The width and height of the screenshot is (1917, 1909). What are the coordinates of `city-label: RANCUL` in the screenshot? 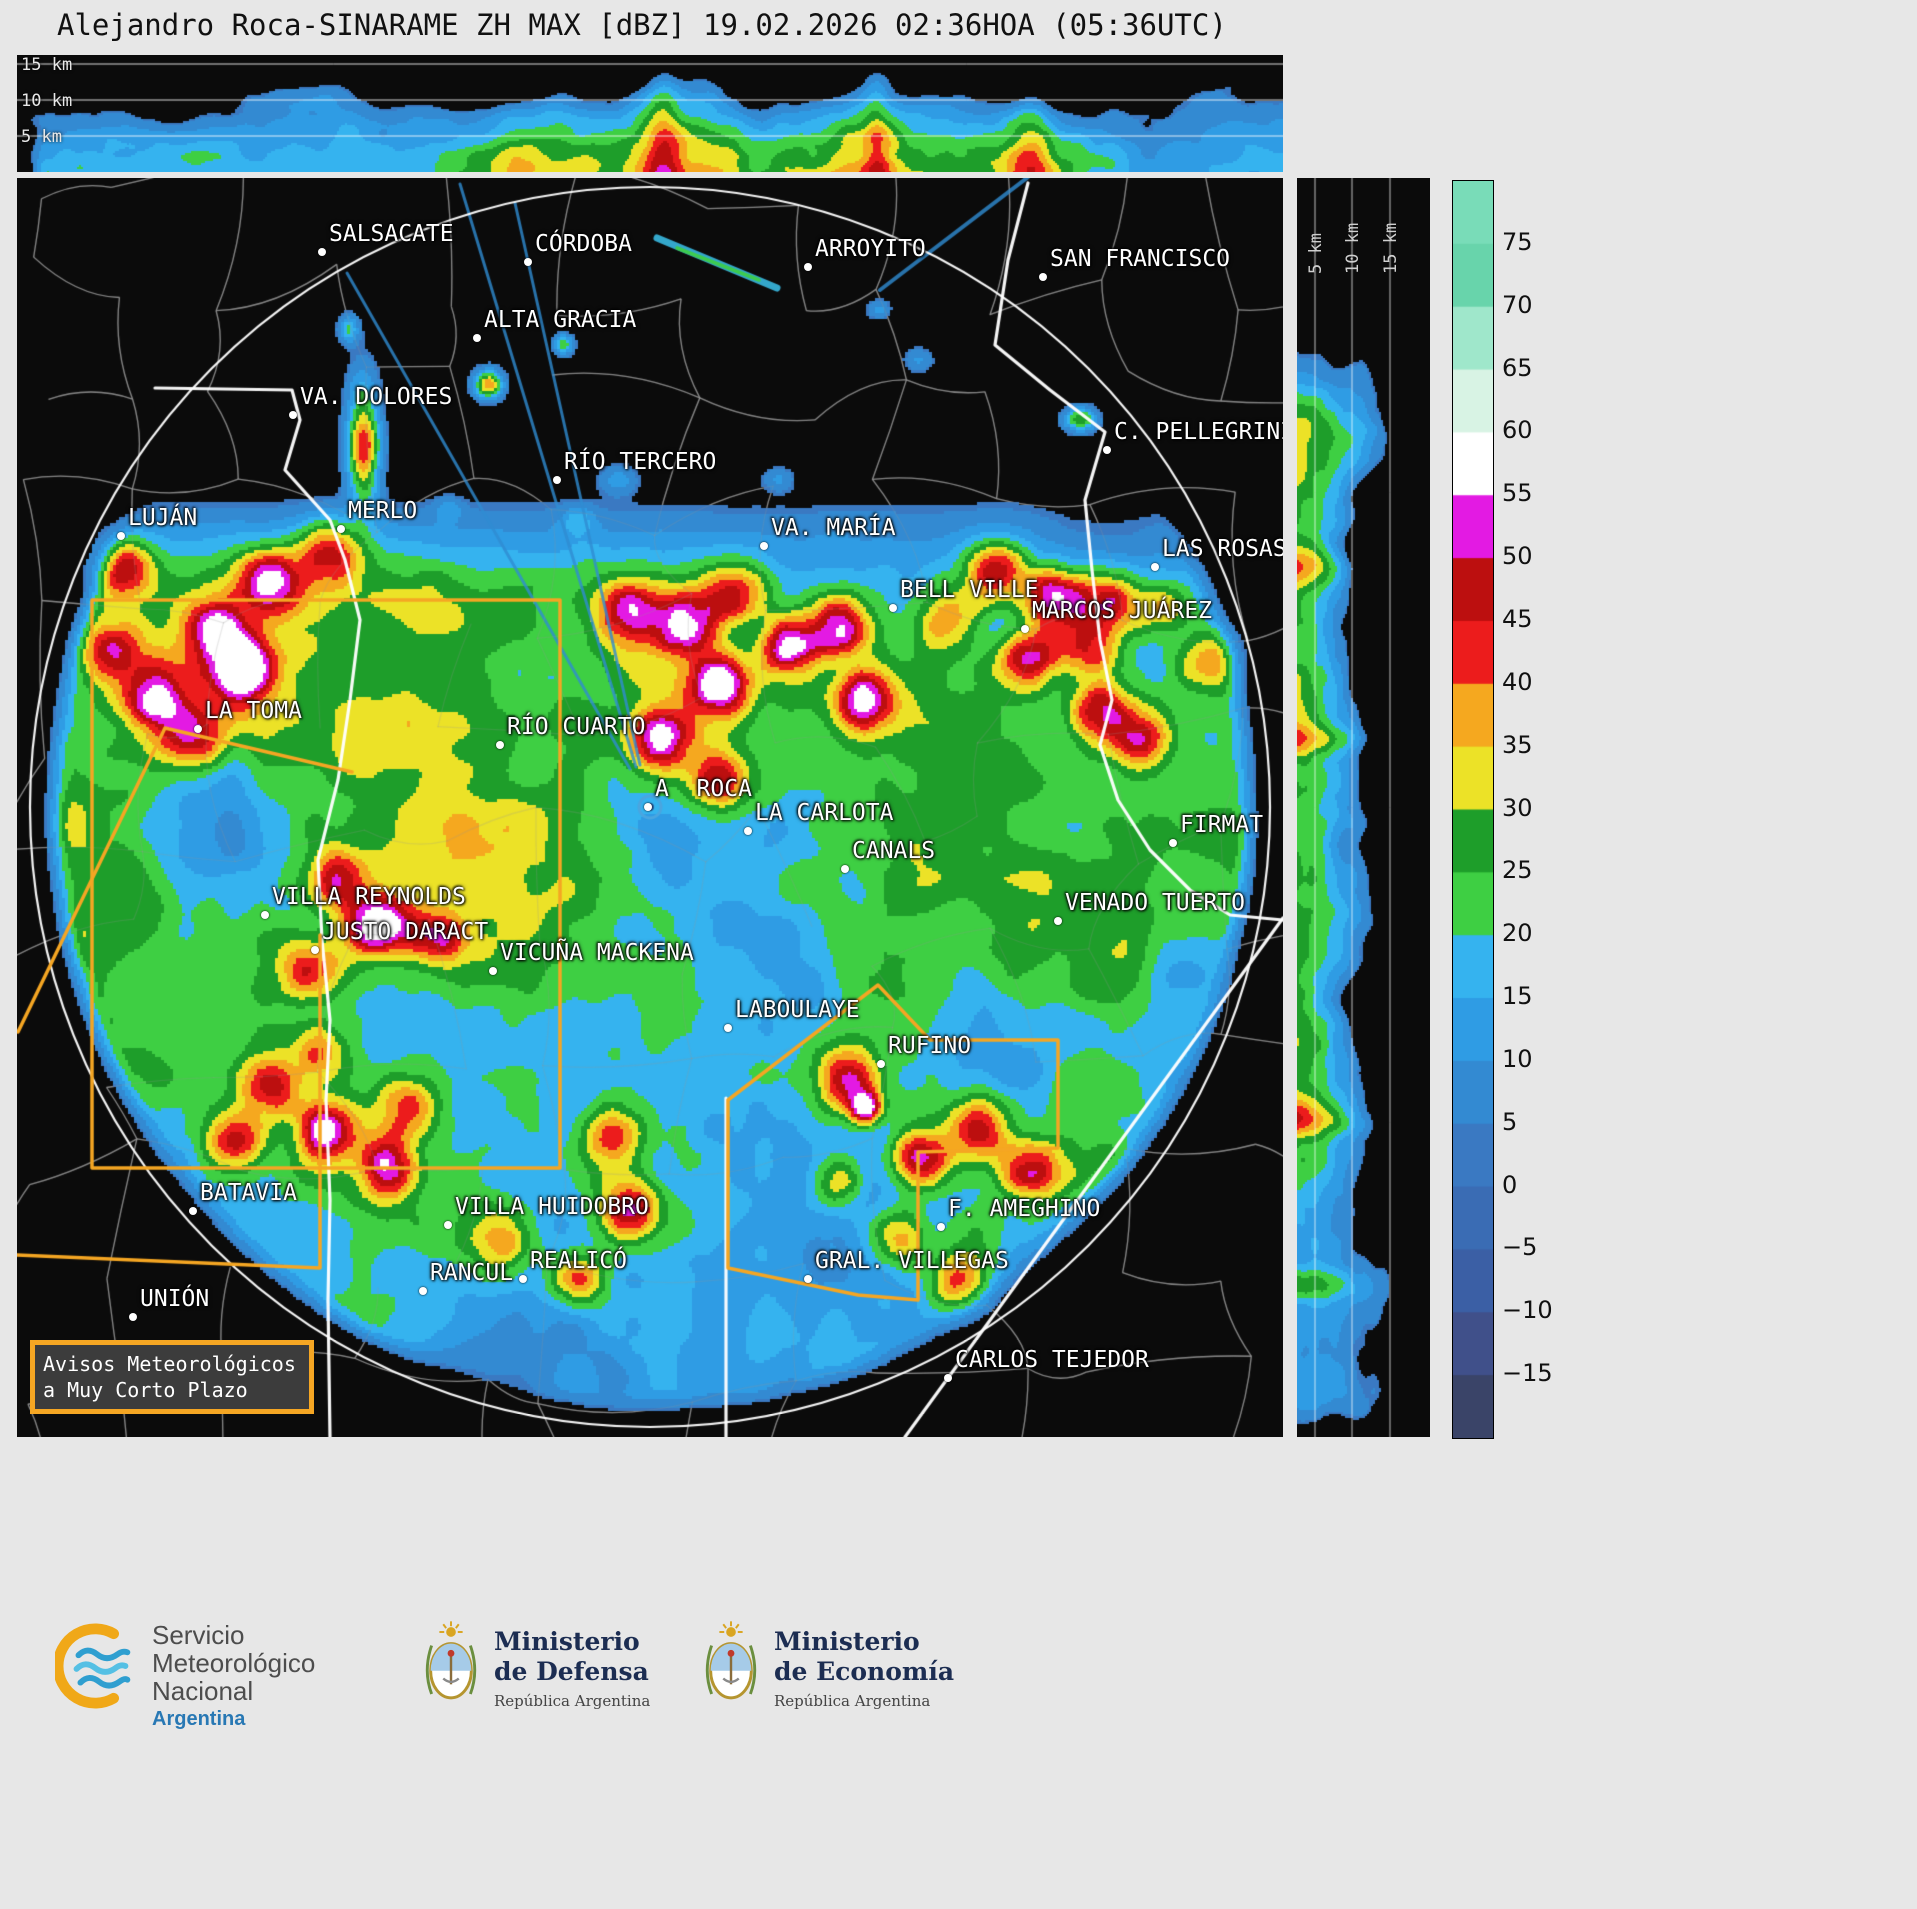 It's located at (472, 1273).